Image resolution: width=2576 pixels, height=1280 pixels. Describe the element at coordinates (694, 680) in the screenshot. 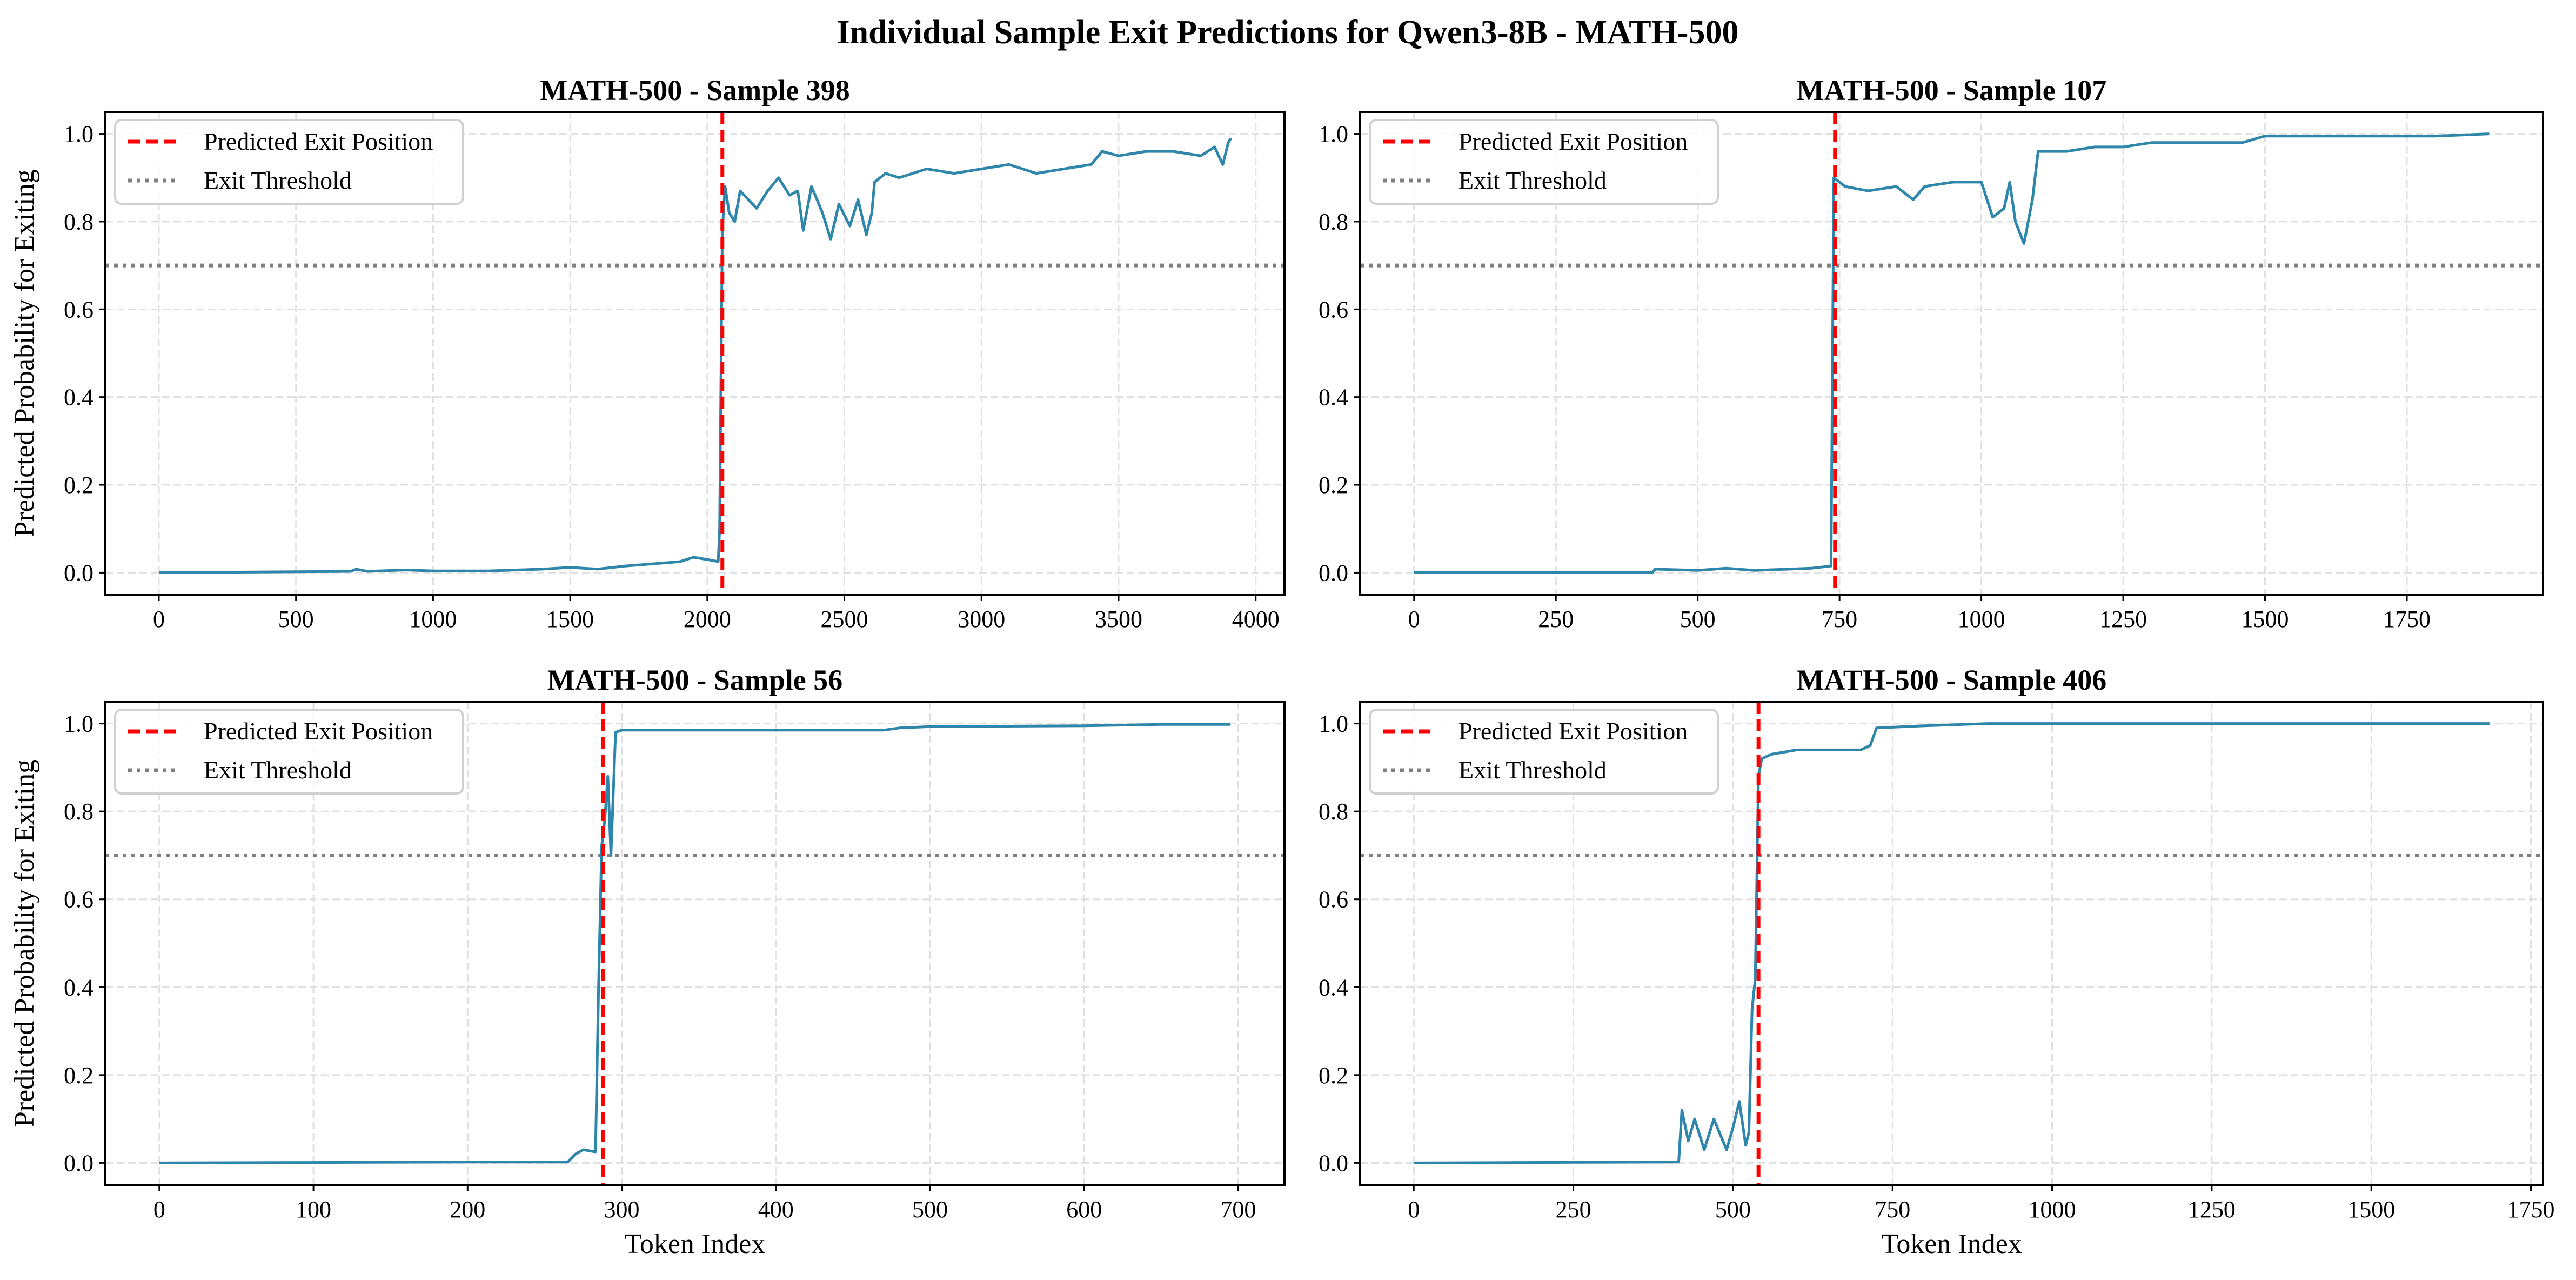

I see `subplot-title: MATH-500 - Sample 56` at that location.